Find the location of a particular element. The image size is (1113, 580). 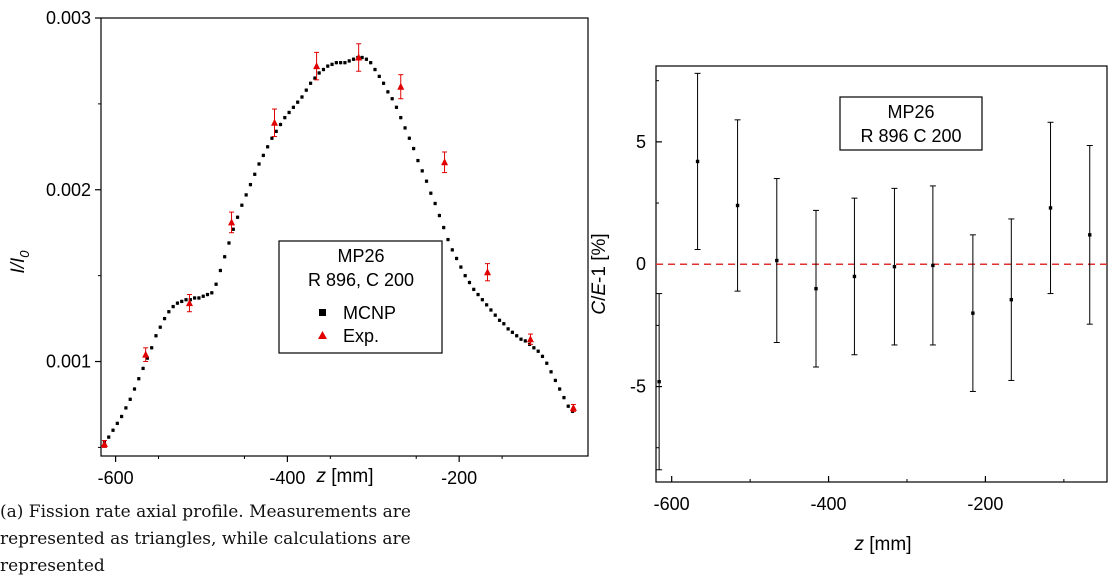

annotation-line-2: R 896 C 200 is located at coordinates (910, 136).